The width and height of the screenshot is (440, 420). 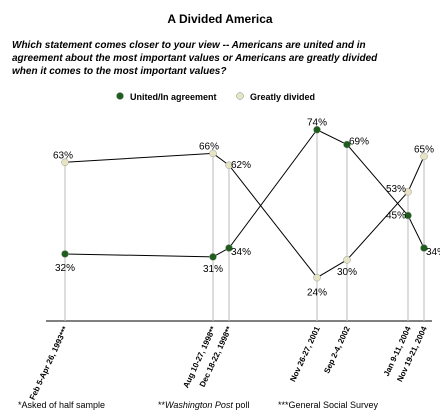 I want to click on value-label: 32%, so click(x=65, y=268).